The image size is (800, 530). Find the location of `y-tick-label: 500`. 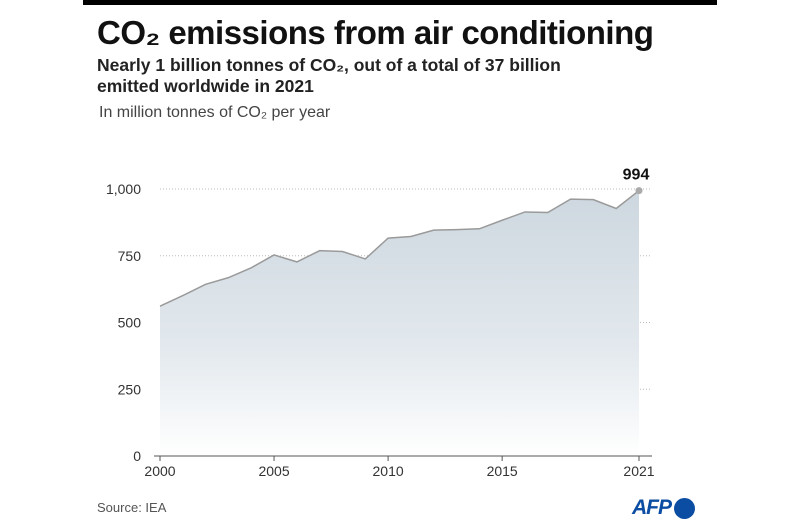

y-tick-label: 500 is located at coordinates (130, 323).